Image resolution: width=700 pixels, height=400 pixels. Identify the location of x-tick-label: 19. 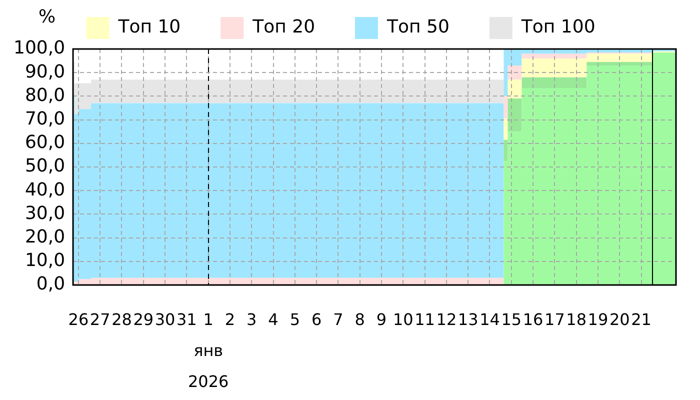
(598, 319).